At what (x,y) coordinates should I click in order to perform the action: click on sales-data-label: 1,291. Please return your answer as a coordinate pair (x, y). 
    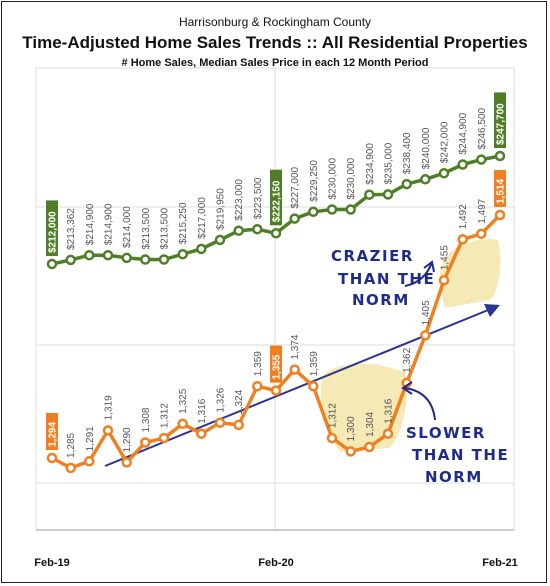
    Looking at the image, I should click on (90, 438).